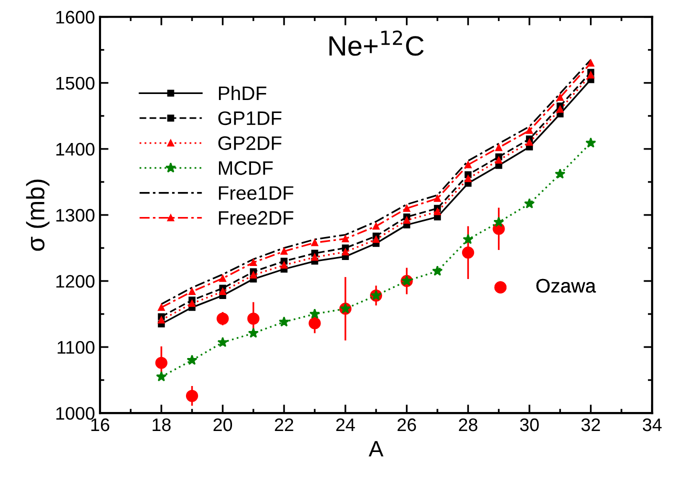 The image size is (685, 482). Describe the element at coordinates (256, 218) in the screenshot. I see `legend-label: Free2DF` at that location.